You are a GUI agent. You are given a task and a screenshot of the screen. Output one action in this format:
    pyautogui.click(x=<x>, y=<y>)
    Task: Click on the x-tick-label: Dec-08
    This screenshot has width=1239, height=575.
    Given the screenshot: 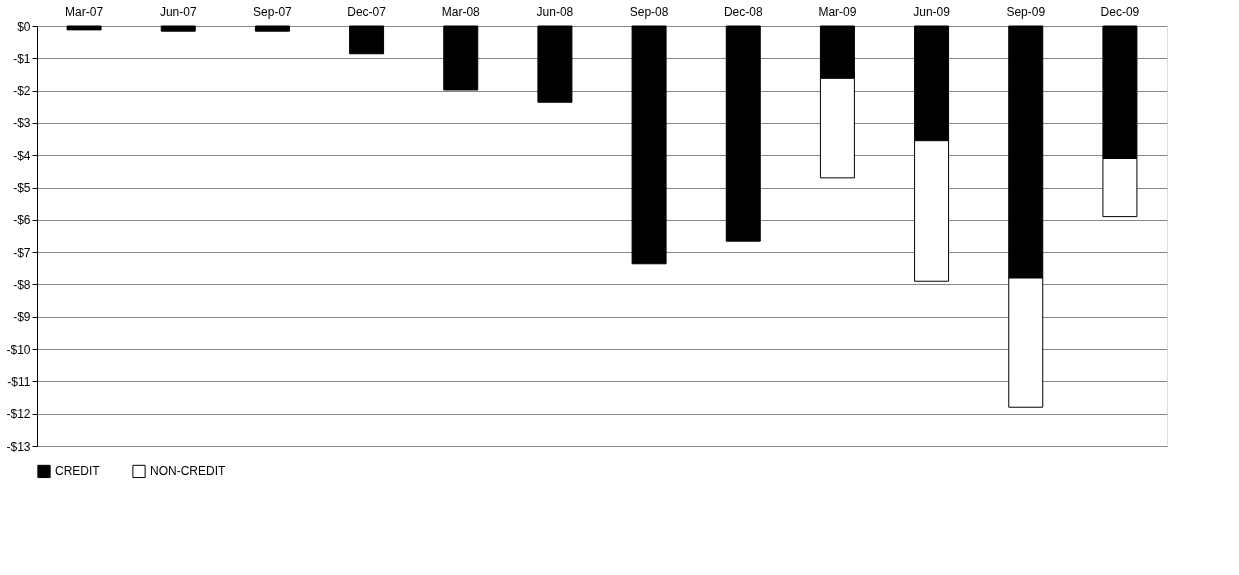 What is the action you would take?
    pyautogui.click(x=743, y=11)
    